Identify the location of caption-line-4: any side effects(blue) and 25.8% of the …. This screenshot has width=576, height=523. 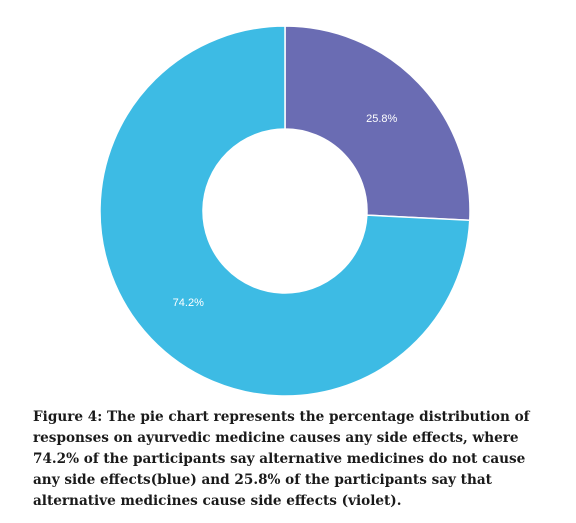
(262, 480).